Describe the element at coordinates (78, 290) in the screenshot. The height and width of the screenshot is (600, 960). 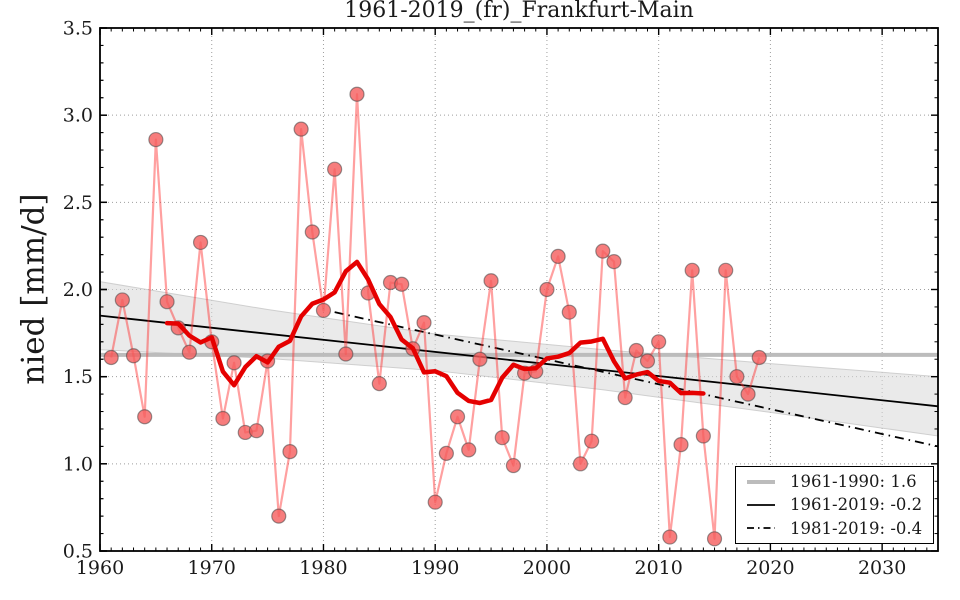
I see `svg-text: 2.0` at that location.